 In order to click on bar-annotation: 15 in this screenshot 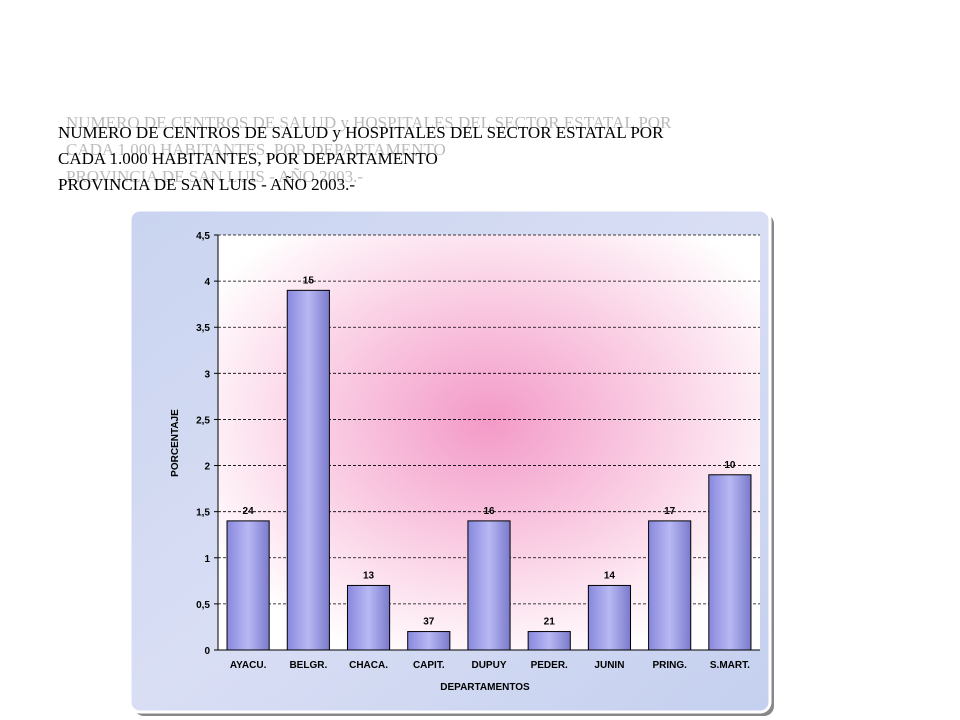, I will do `click(309, 280)`.